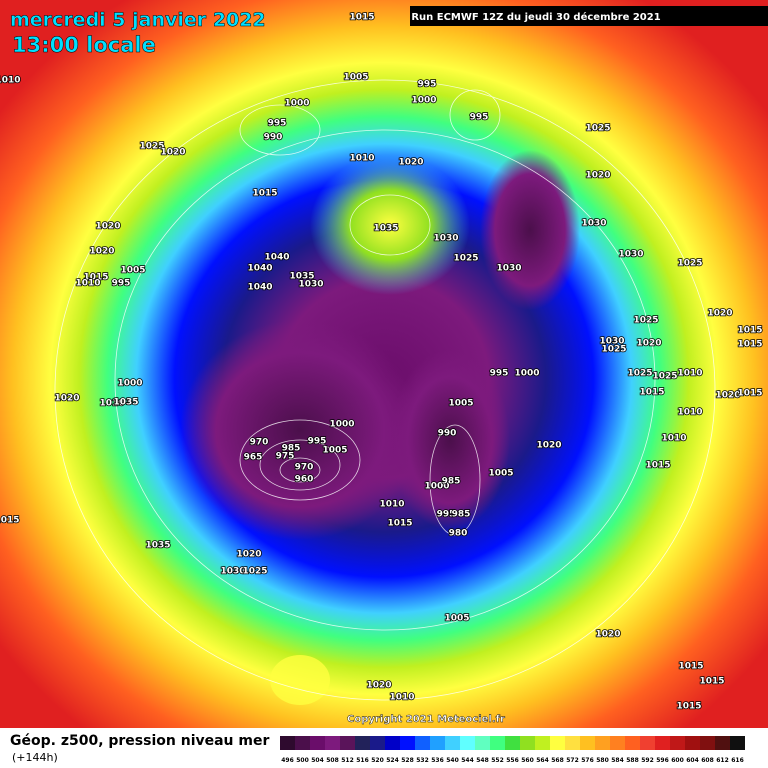 The height and width of the screenshot is (768, 768). Describe the element at coordinates (139, 741) in the screenshot. I see `footer-title: Géop. z500, pression niveau mer` at that location.